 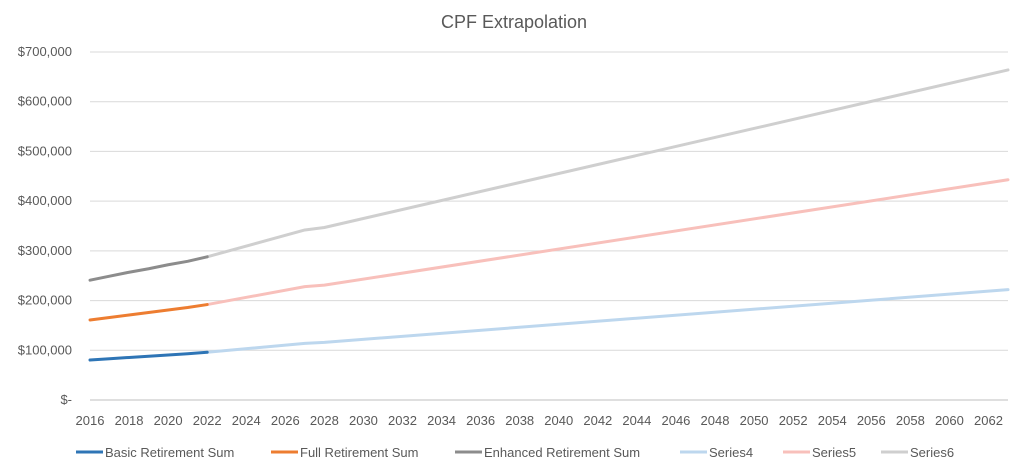 What do you see at coordinates (45, 150) in the screenshot?
I see `y-tick-label: $500,000` at bounding box center [45, 150].